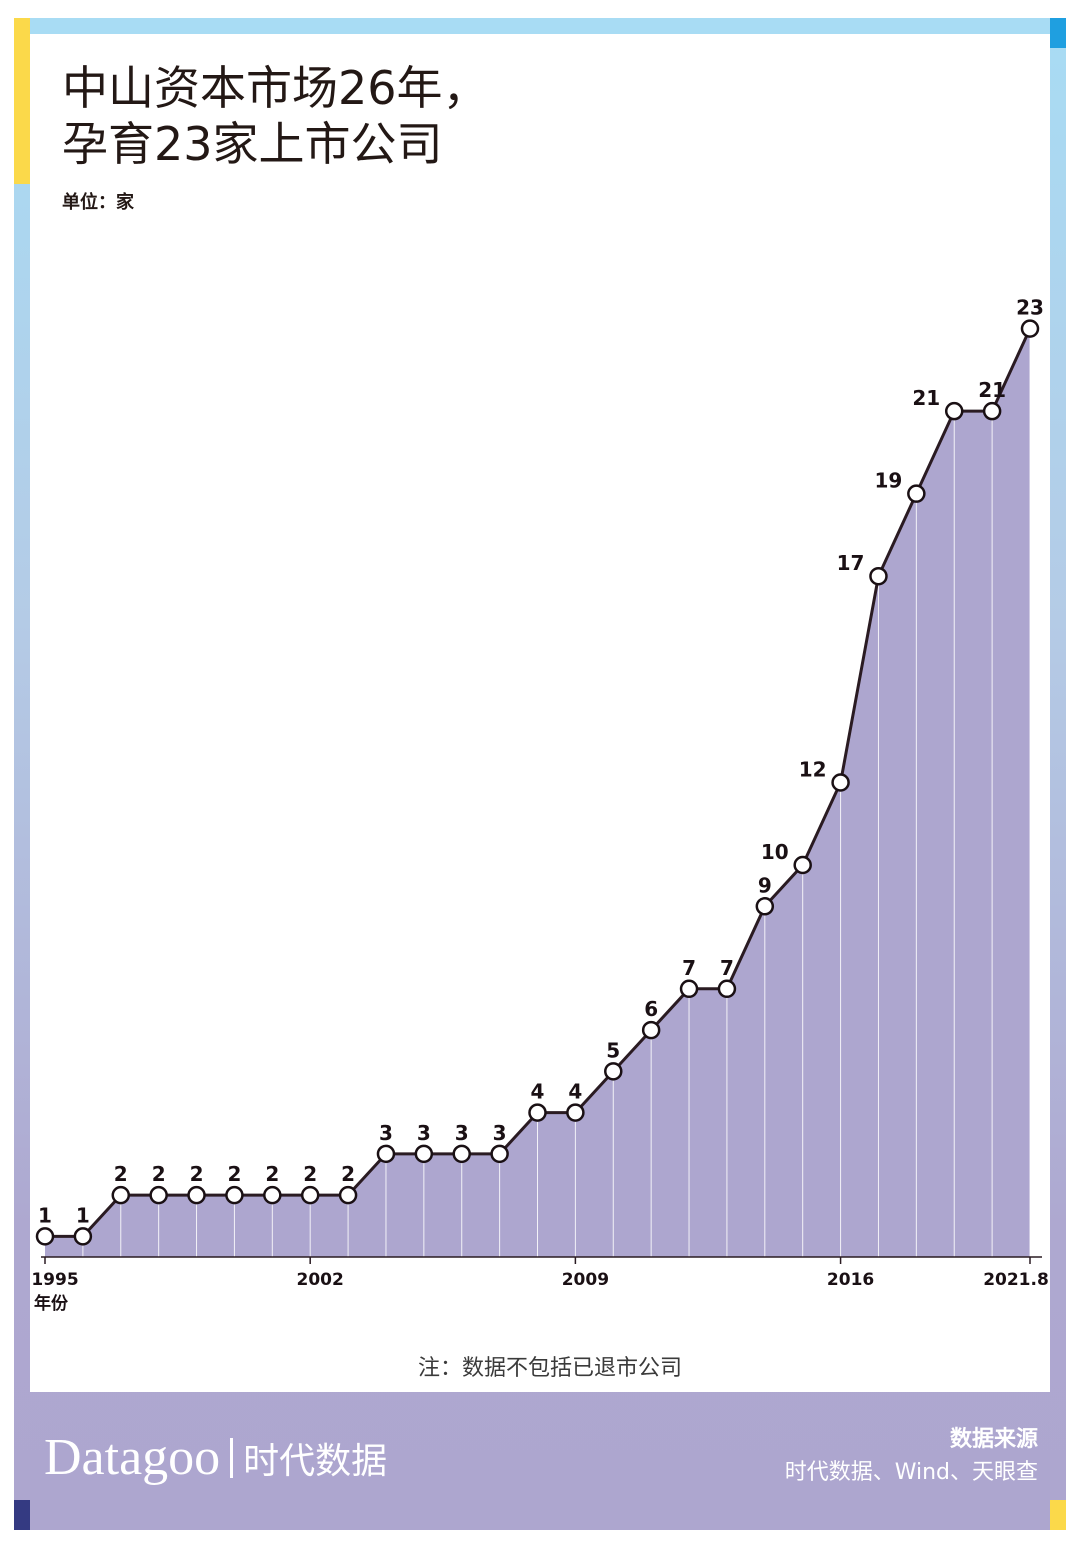 The height and width of the screenshot is (1543, 1080). What do you see at coordinates (232, 1458) in the screenshot?
I see `brand-divider` at bounding box center [232, 1458].